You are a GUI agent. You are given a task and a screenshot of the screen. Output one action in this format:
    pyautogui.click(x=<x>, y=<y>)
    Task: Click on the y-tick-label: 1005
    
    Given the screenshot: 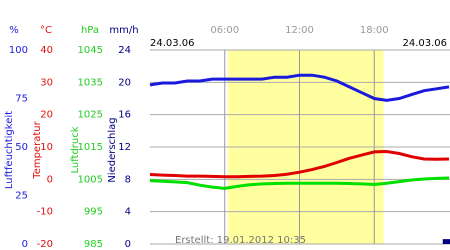 What is the action you would take?
    pyautogui.click(x=90, y=179)
    